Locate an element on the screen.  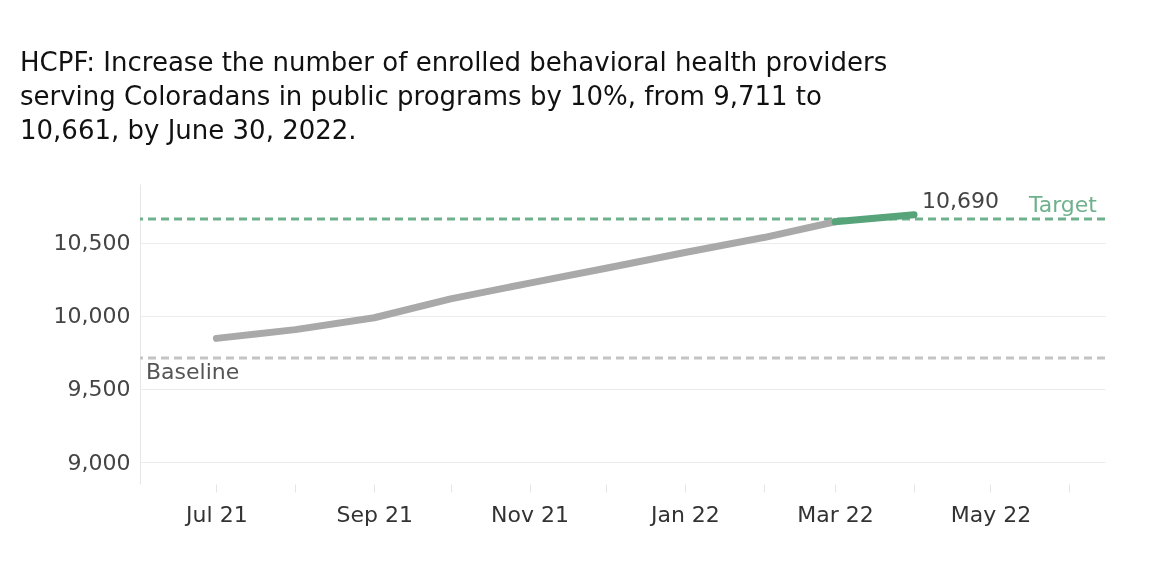
ref-line-label: Target is located at coordinates (1062, 204).